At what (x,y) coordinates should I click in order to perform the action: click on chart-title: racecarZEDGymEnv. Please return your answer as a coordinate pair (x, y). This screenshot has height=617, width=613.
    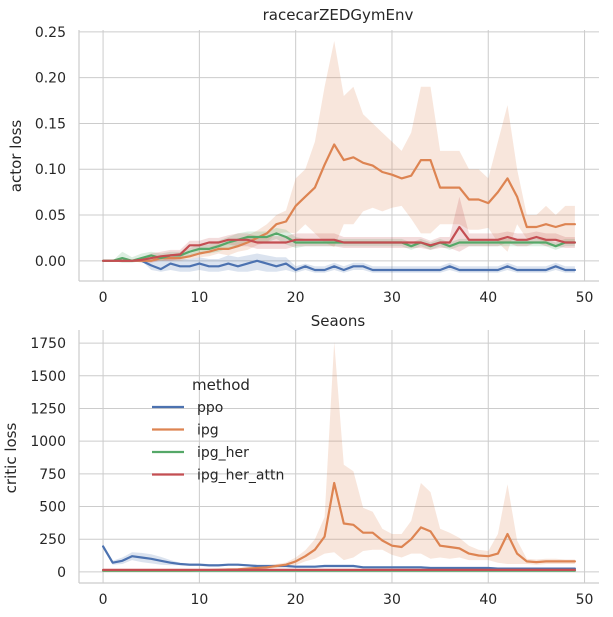
    Looking at the image, I should click on (338, 15).